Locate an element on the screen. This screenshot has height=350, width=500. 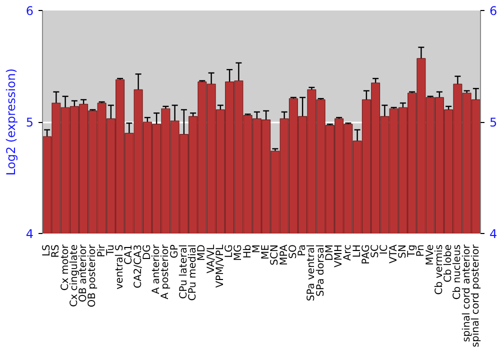
y-tick-label: 4 is located at coordinates (30, 234).